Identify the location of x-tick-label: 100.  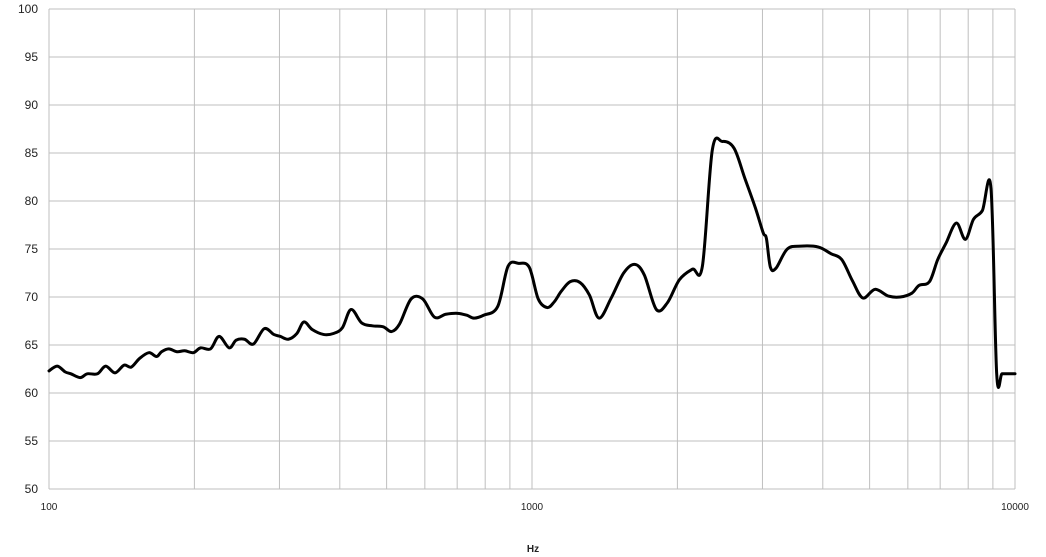
(49, 507).